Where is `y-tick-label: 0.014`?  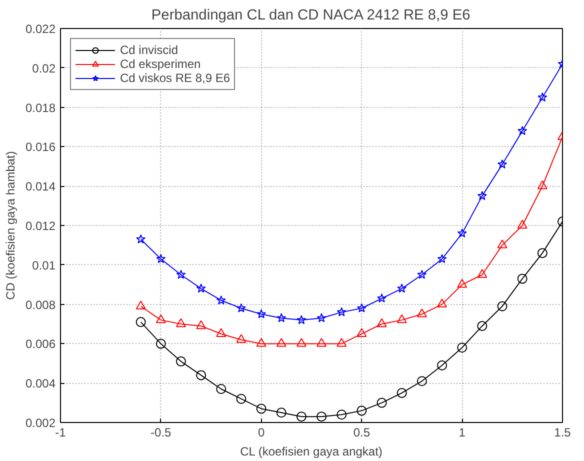 y-tick-label: 0.014 is located at coordinates (40, 187).